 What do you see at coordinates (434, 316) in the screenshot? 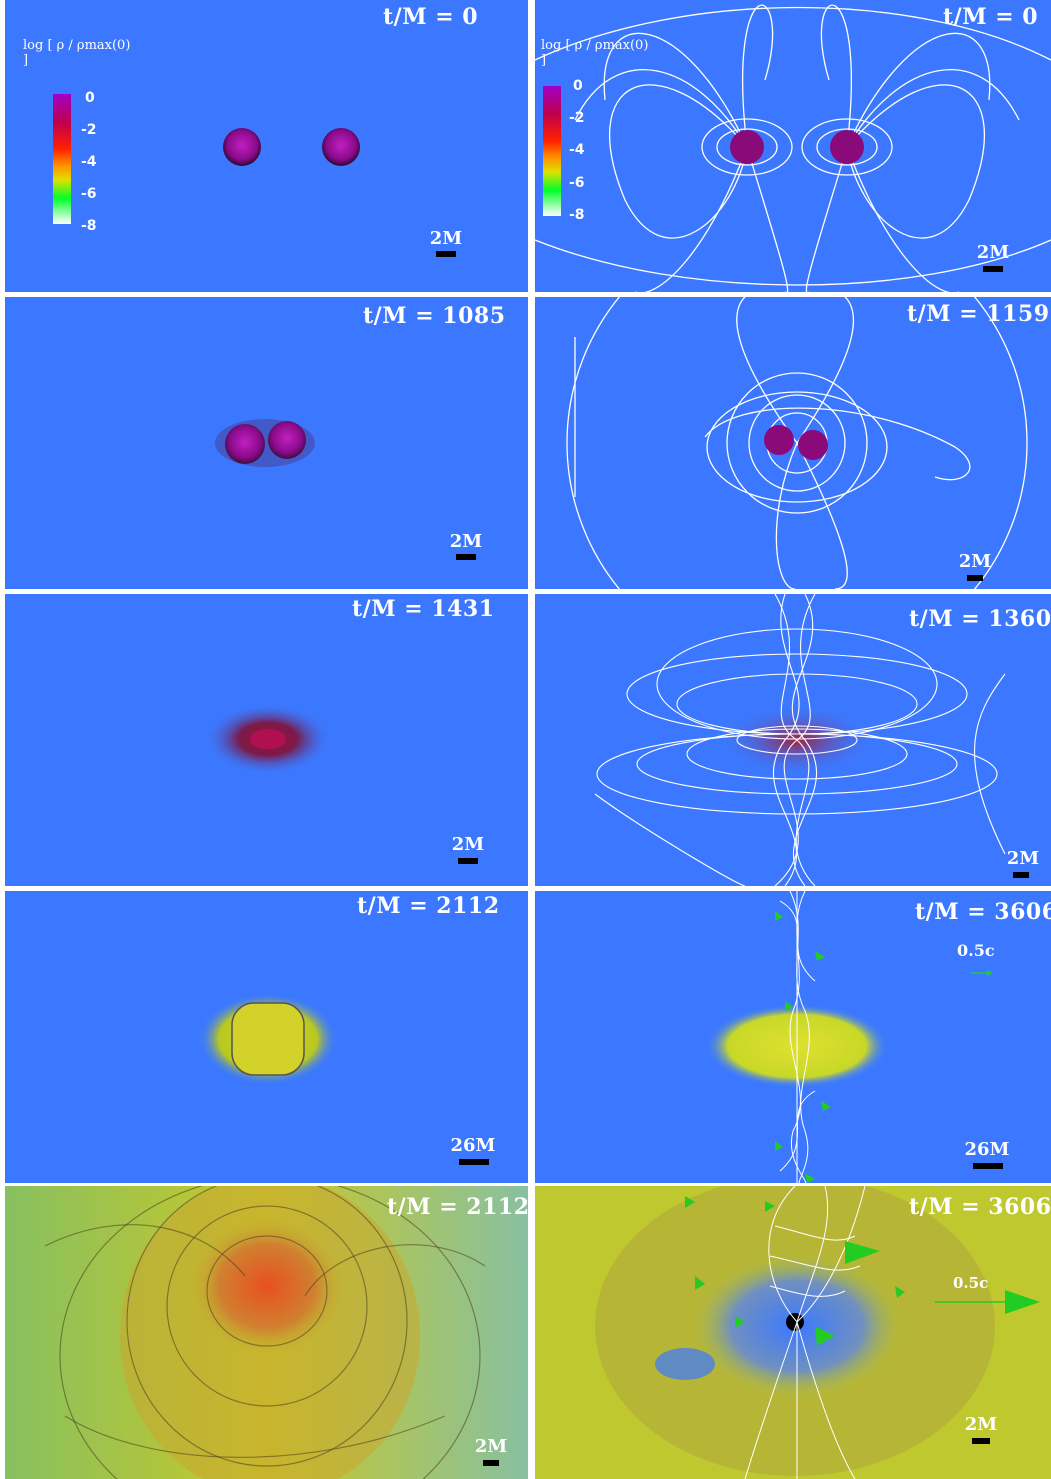
I see `time-label: t/M = 1085` at bounding box center [434, 316].